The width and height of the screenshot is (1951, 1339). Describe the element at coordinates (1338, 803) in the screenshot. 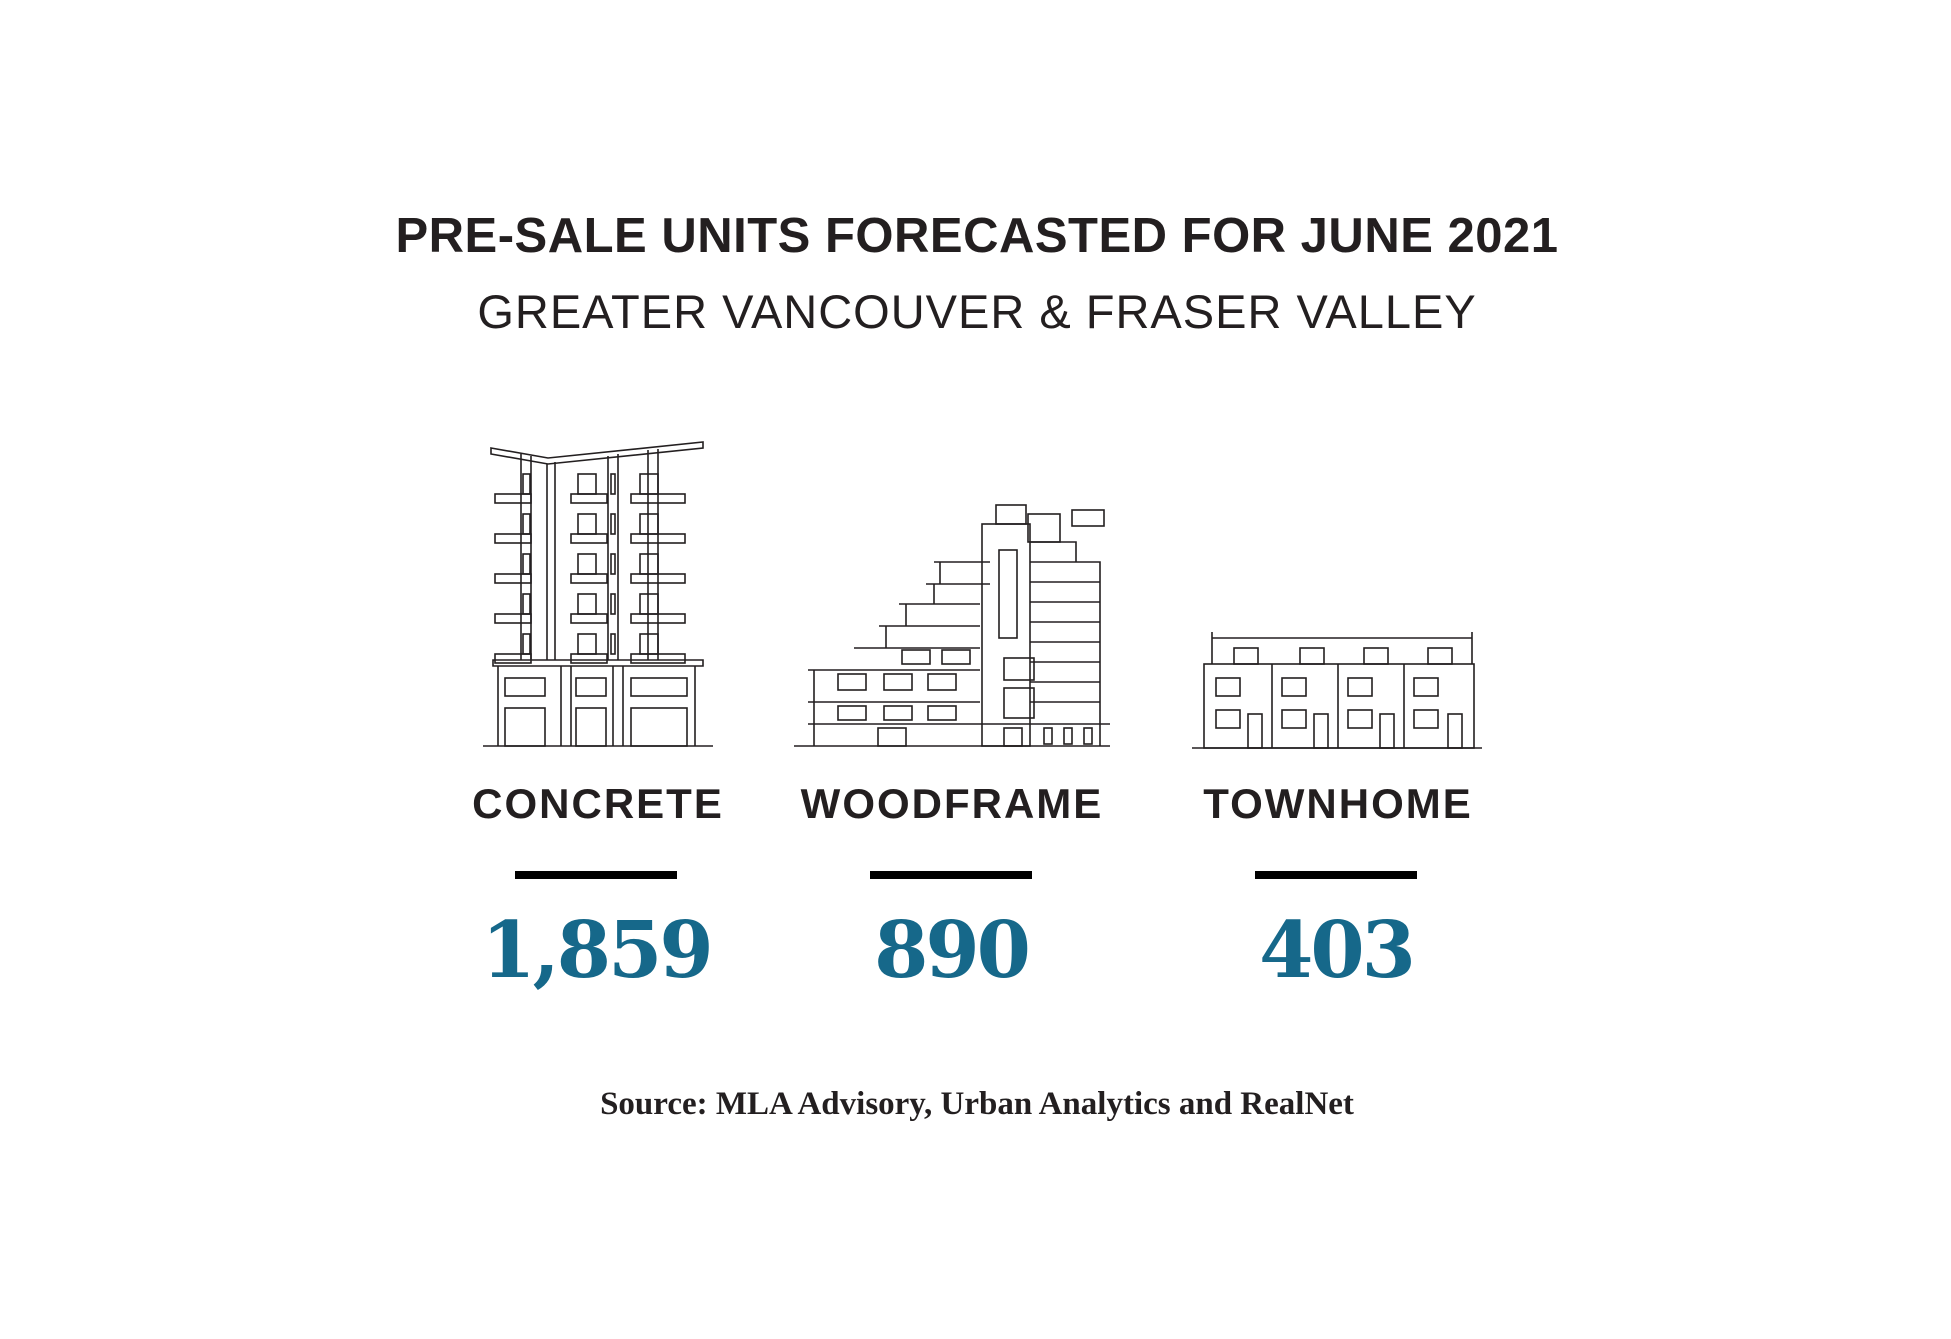

I see `category-label-townhome: TOWNHOME` at that location.